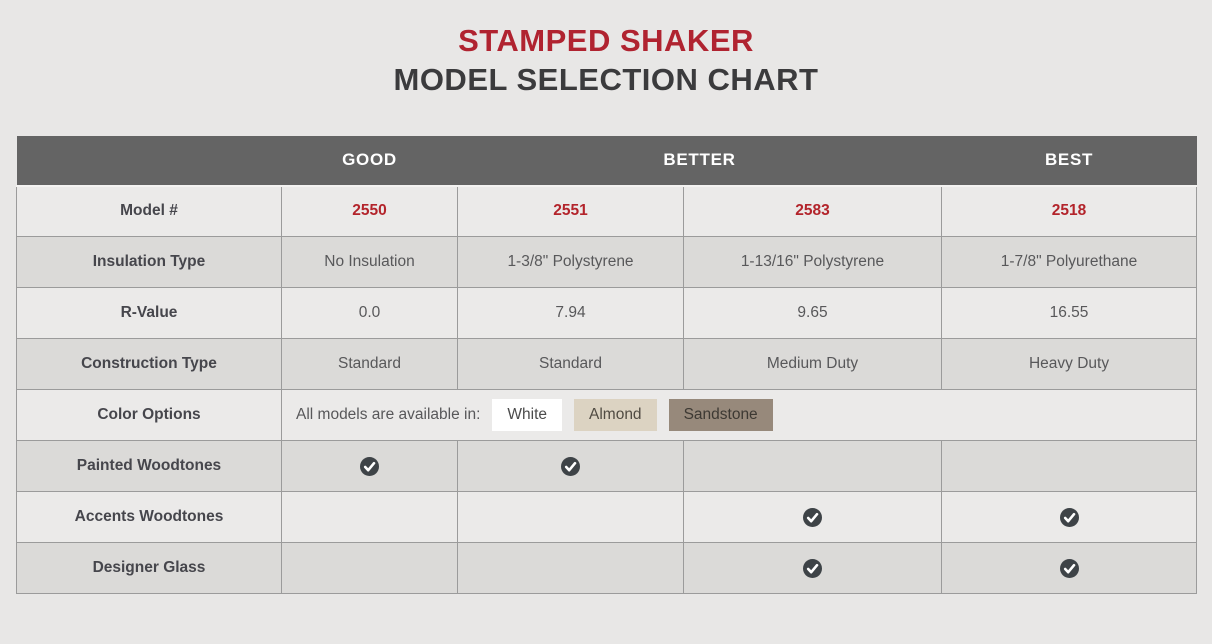  What do you see at coordinates (1069, 364) in the screenshot?
I see `spec-value-cell: Heavy Duty` at bounding box center [1069, 364].